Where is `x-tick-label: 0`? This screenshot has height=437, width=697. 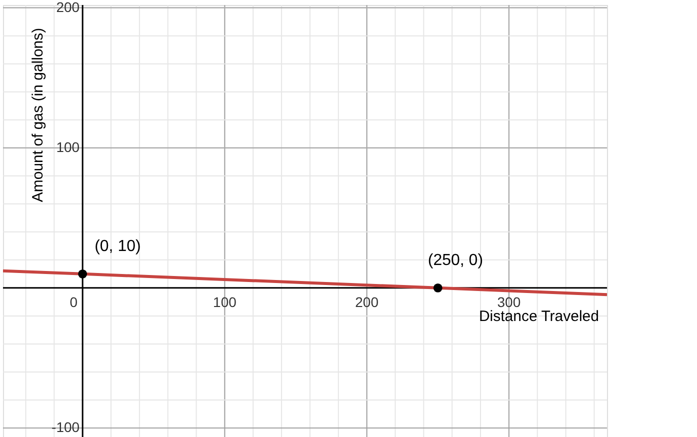
x-tick-label: 0 is located at coordinates (74, 302).